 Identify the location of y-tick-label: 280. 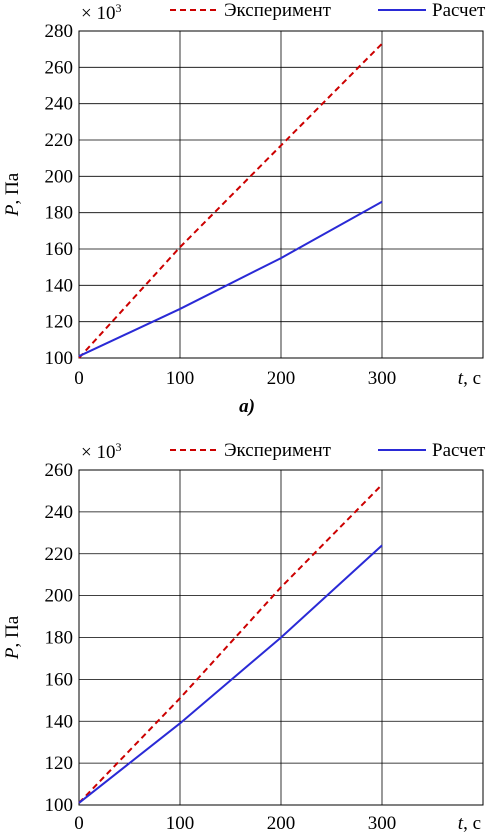
(59, 31).